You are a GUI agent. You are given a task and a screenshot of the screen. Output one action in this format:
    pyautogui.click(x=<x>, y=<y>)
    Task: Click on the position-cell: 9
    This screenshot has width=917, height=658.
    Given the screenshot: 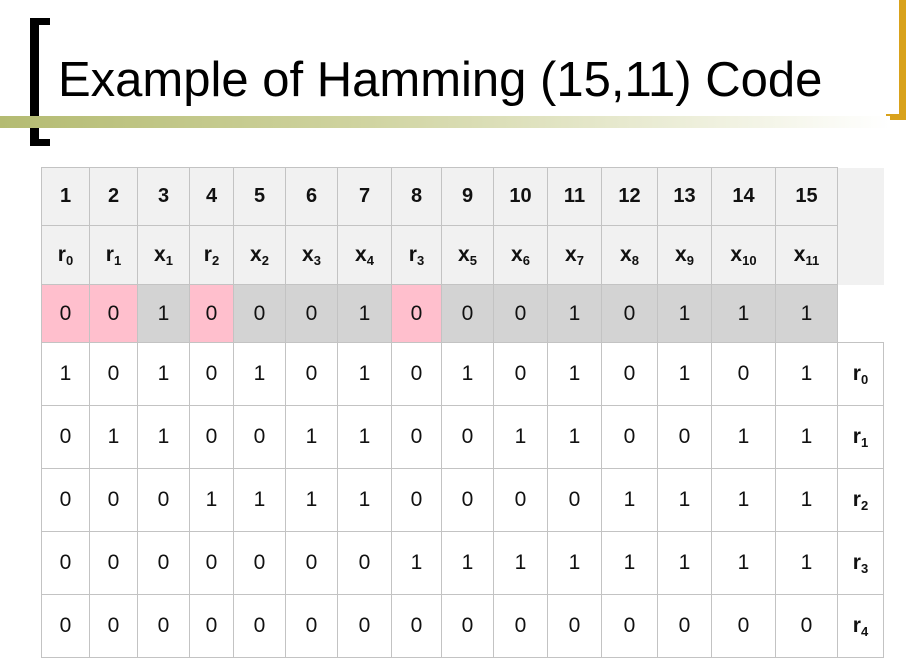 What is the action you would take?
    pyautogui.click(x=467, y=196)
    